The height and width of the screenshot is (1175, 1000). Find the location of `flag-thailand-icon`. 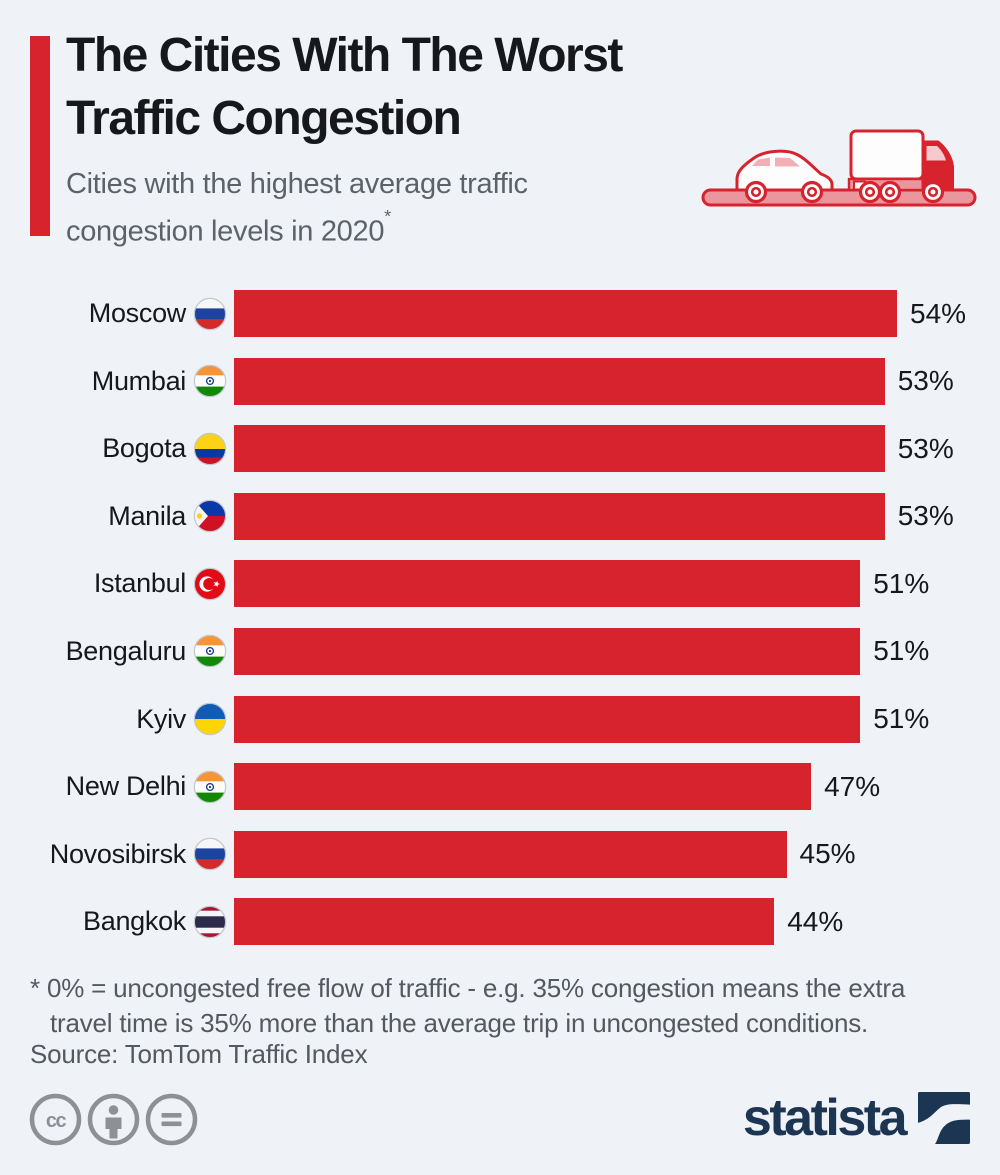

flag-thailand-icon is located at coordinates (210, 922).